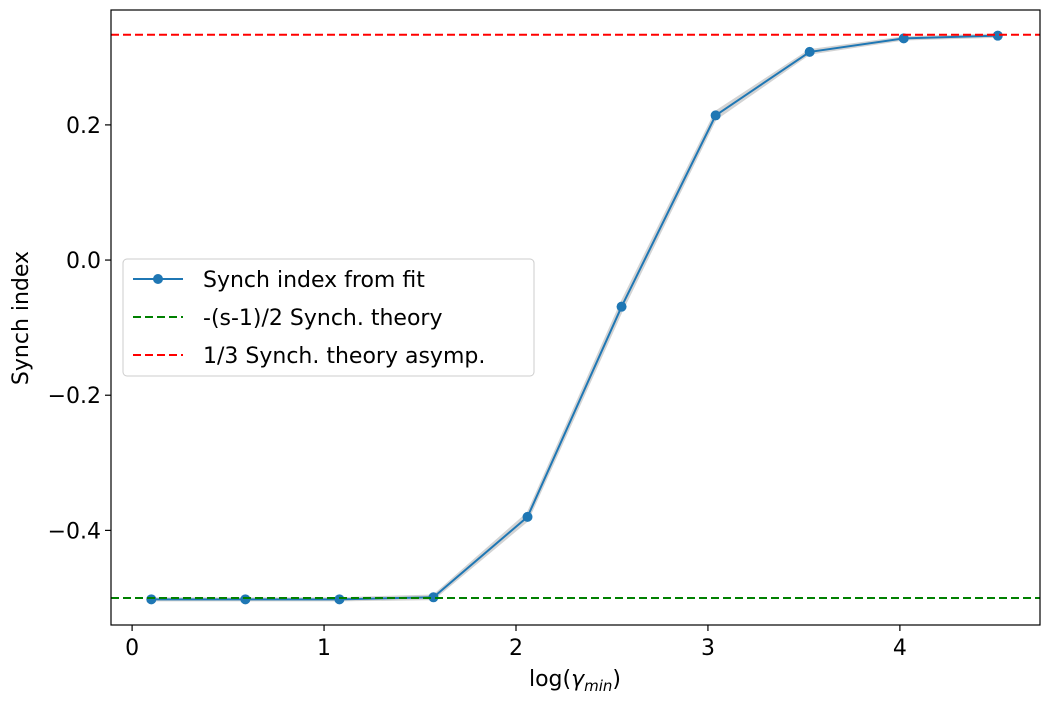  I want to click on x-axis-label-symbol: γ, so click(578, 679).